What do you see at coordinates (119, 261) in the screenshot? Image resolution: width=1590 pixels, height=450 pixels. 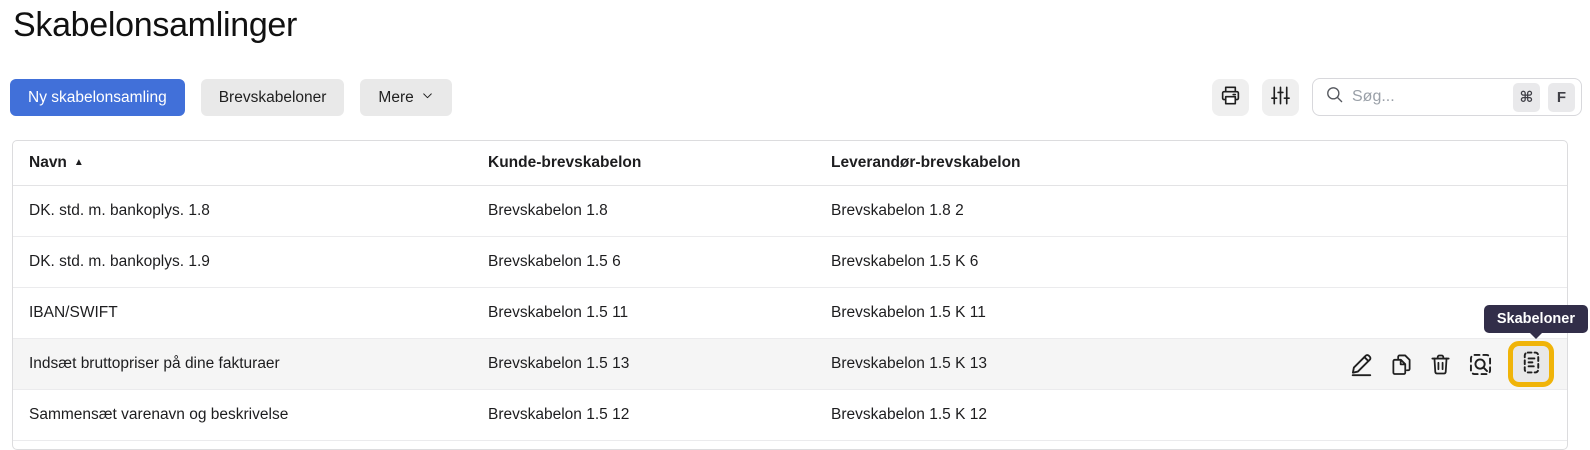 I see `cell-navn: DK. std. m. bankoplys. 1.9` at bounding box center [119, 261].